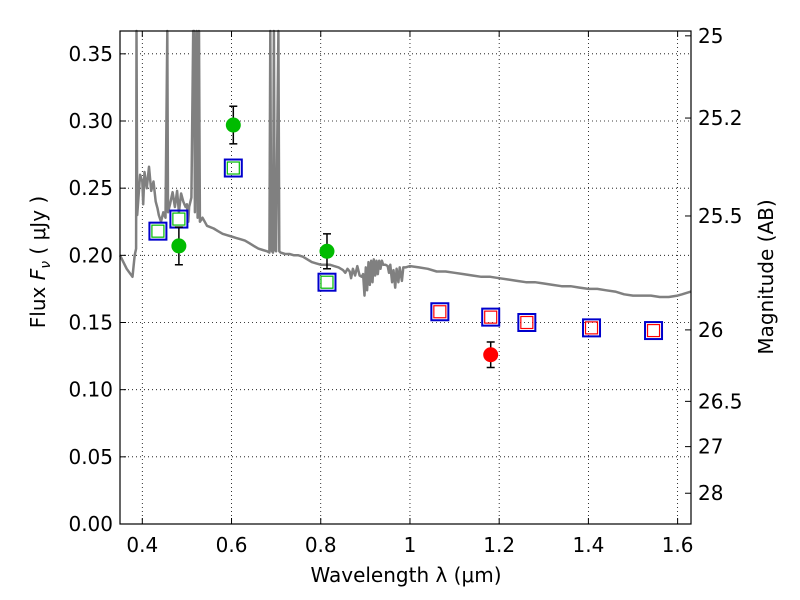 This screenshot has height=600, width=800. Describe the element at coordinates (38, 304) in the screenshot. I see `y-axis-label-prefix: Flux` at that location.